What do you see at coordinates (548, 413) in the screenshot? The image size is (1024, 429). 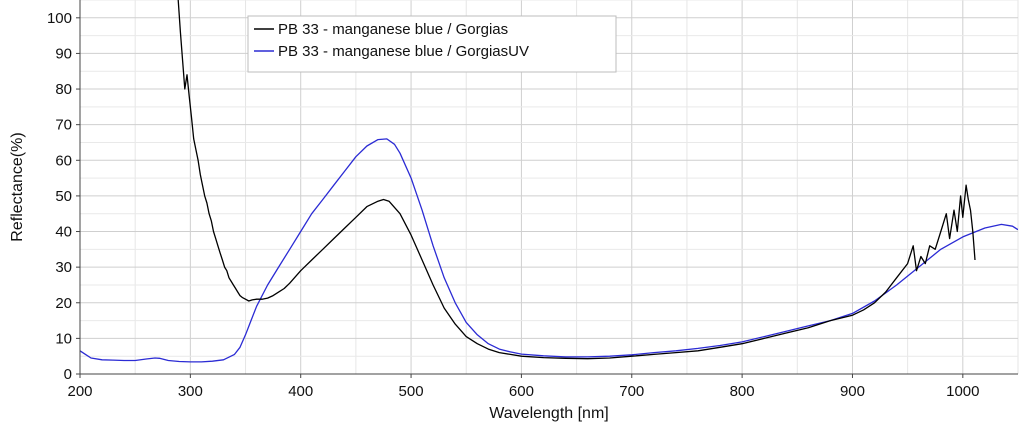 I see `x-axis-title: Wavelength [nm]` at bounding box center [548, 413].